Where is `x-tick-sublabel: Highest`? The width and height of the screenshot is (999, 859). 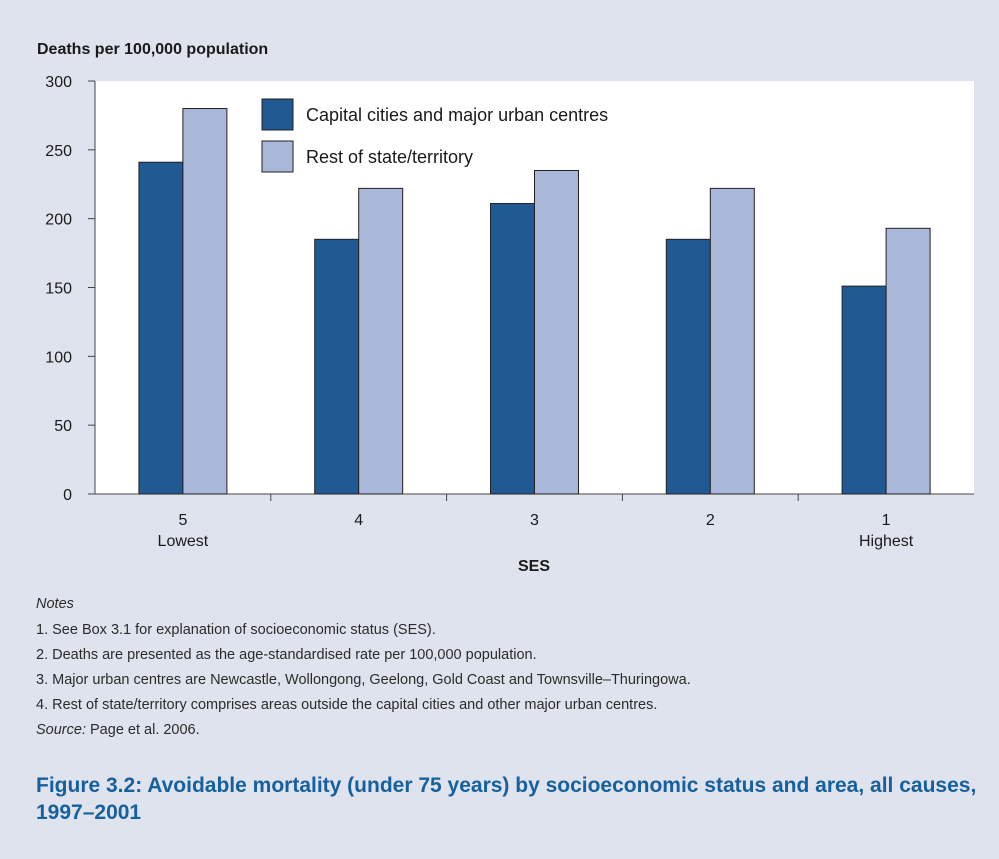
x-tick-sublabel: Highest is located at coordinates (886, 541).